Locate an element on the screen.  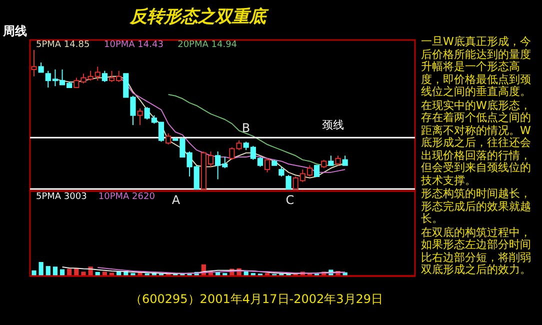
text: 10PMA 14.43 is located at coordinates (134, 45).